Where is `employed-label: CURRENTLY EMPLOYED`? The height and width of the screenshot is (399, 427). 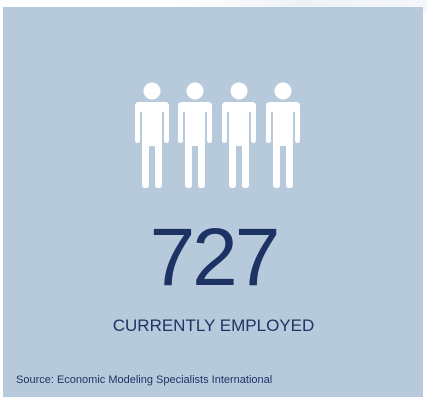
employed-label: CURRENTLY EMPLOYED is located at coordinates (213, 325).